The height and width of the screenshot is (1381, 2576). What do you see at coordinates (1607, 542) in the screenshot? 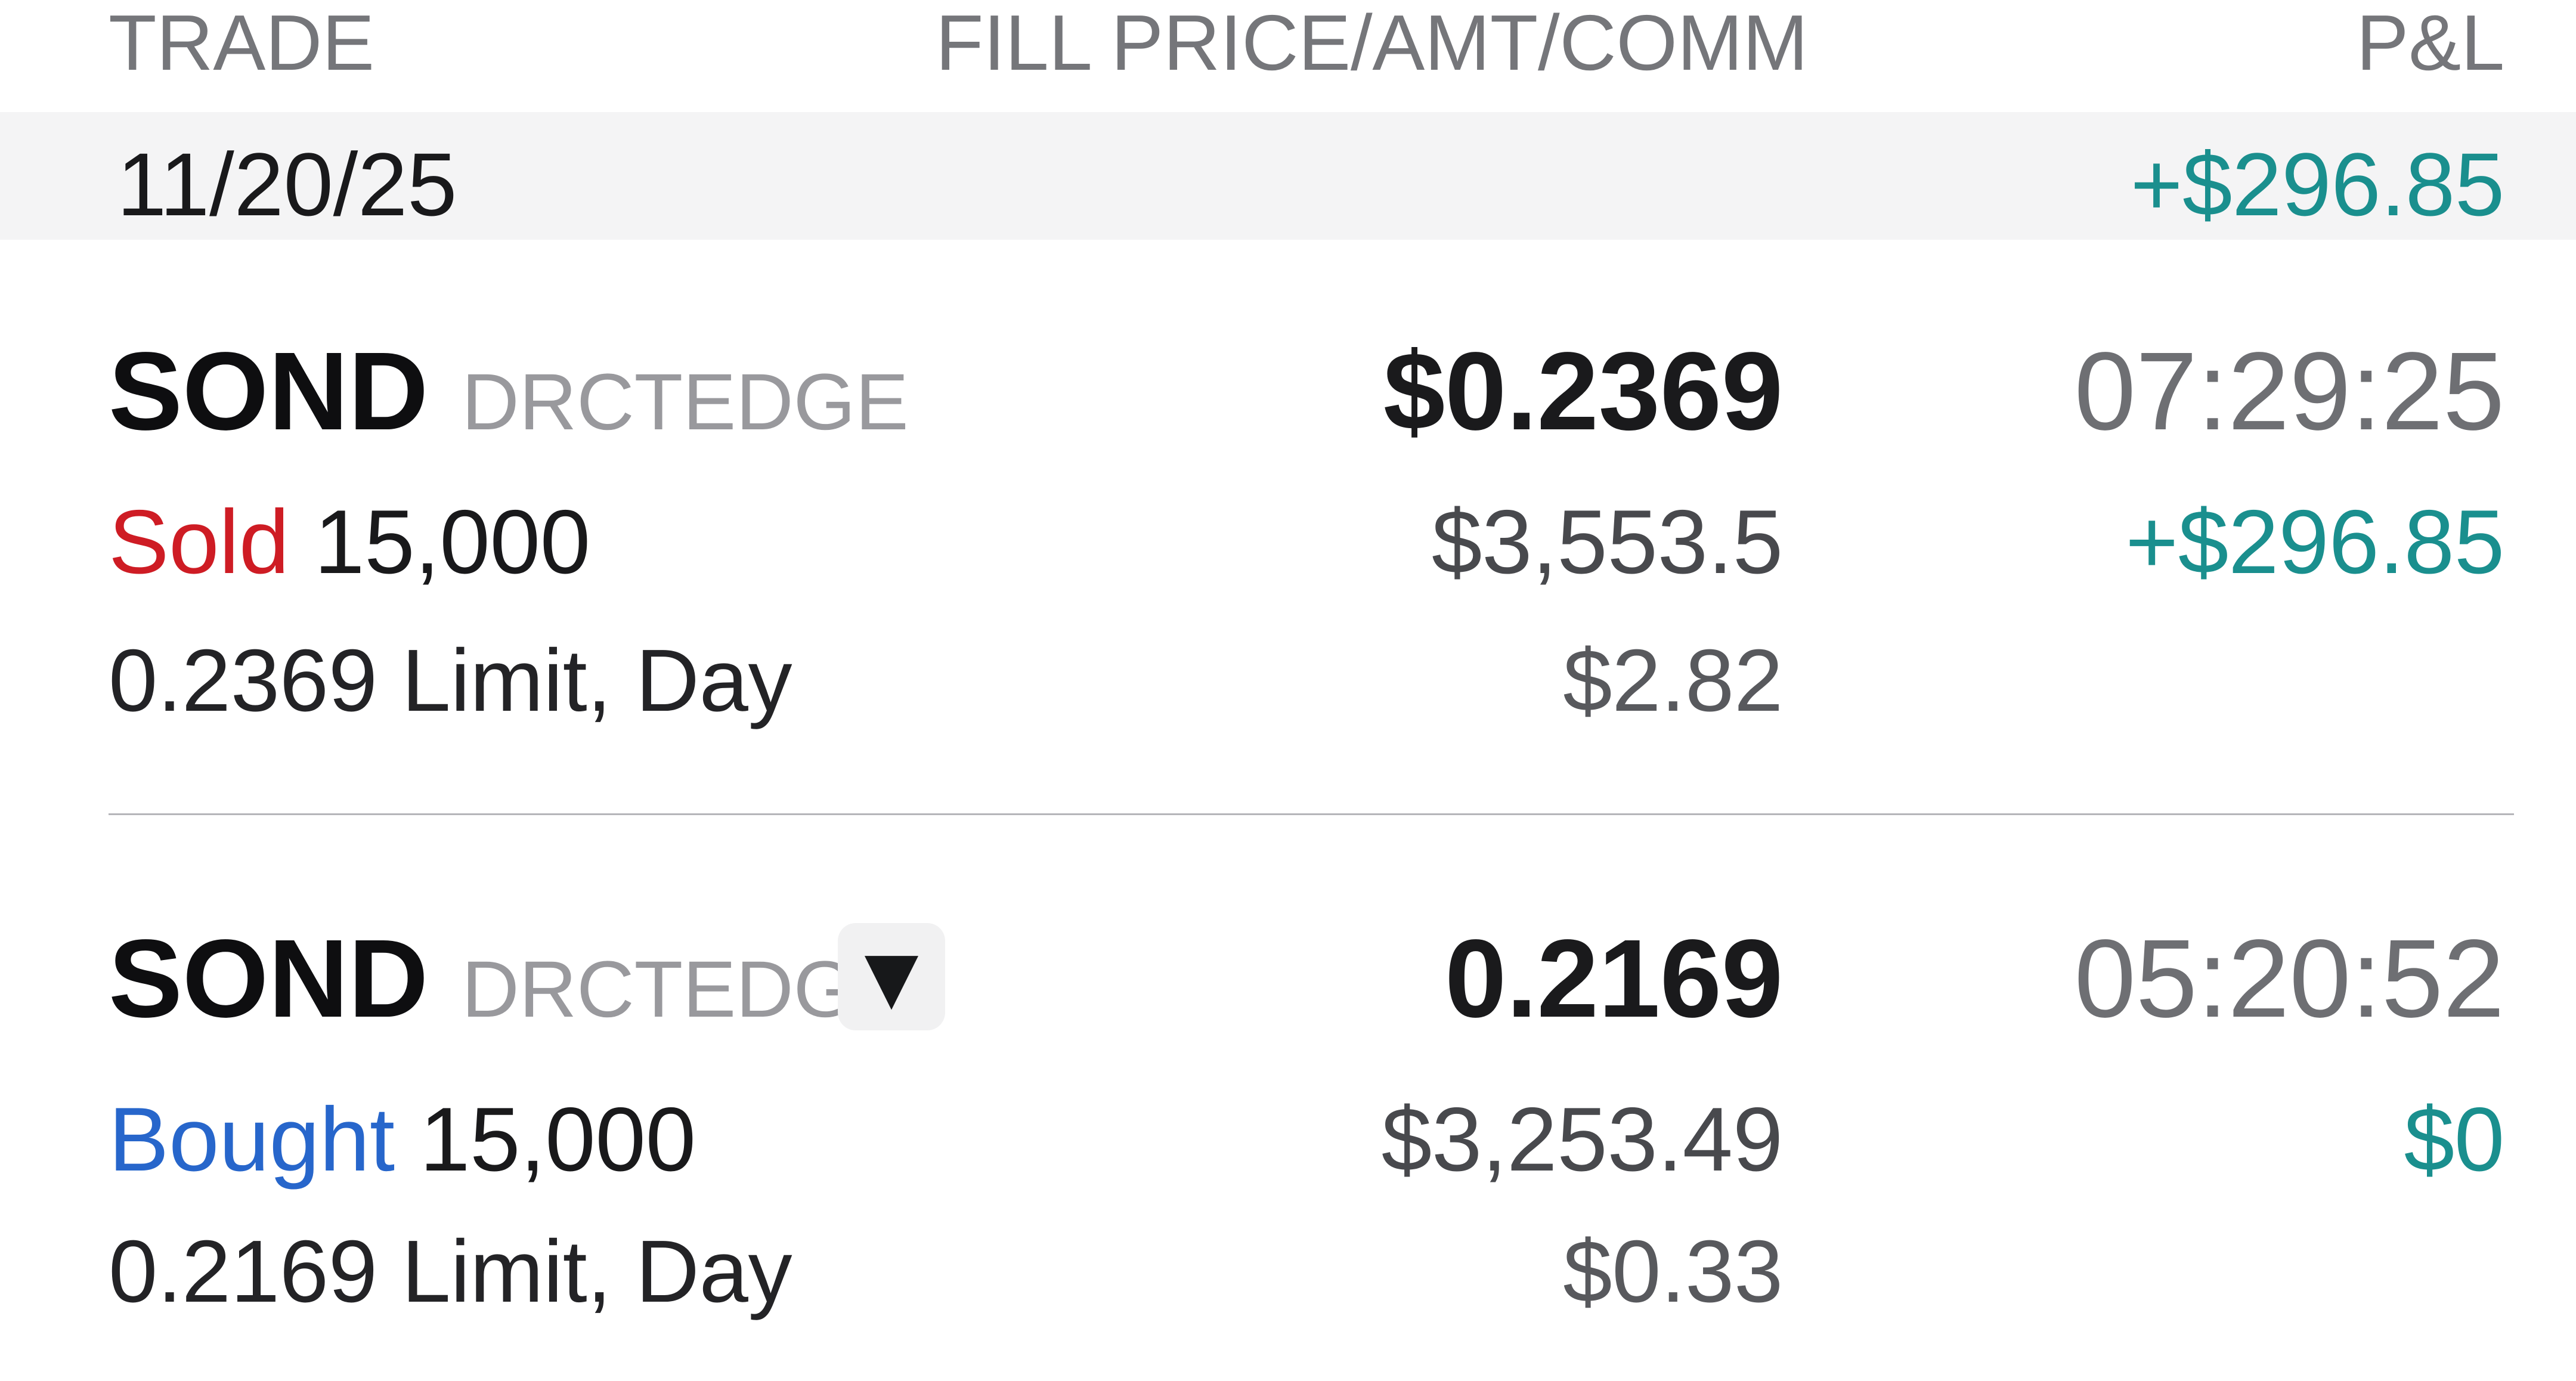
I see `fill-amount: $3,553.5` at bounding box center [1607, 542].